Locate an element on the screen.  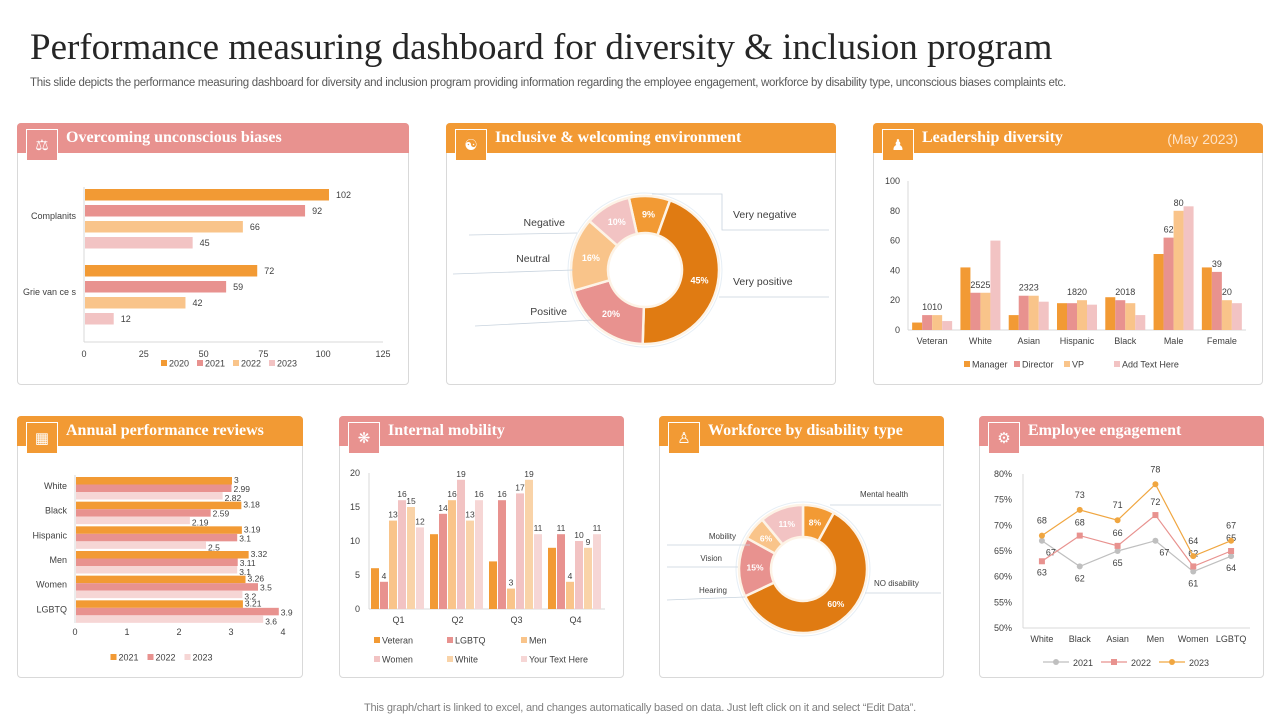
x-tick-label: 3 is located at coordinates (230, 632).